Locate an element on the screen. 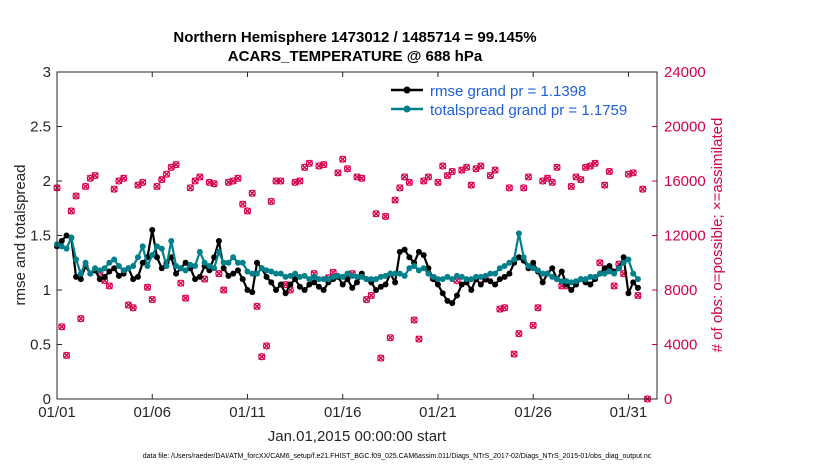 Image resolution: width=830 pixels, height=470 pixels. y-tick-label: 2 is located at coordinates (47, 181).